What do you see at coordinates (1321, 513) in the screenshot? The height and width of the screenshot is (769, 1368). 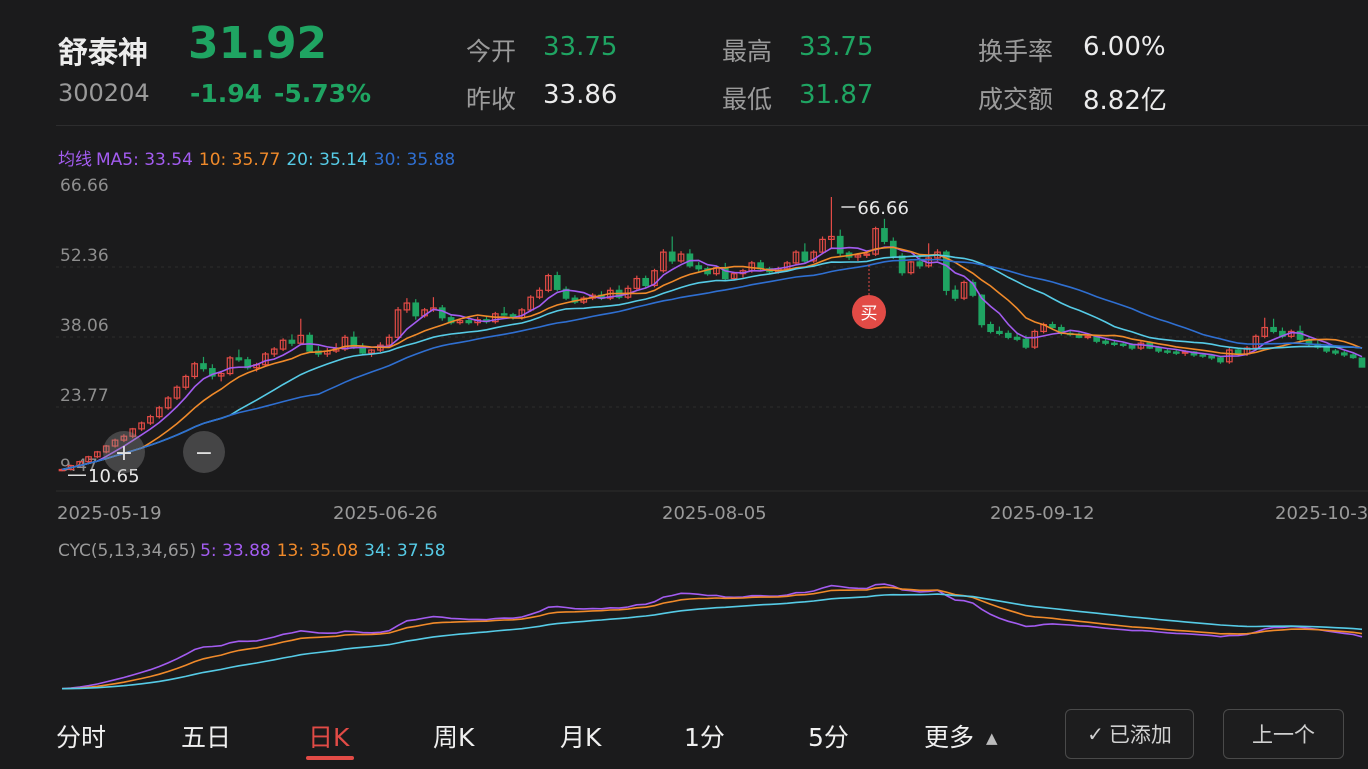 I see `x-tick-label: 2025-10-3` at bounding box center [1321, 513].